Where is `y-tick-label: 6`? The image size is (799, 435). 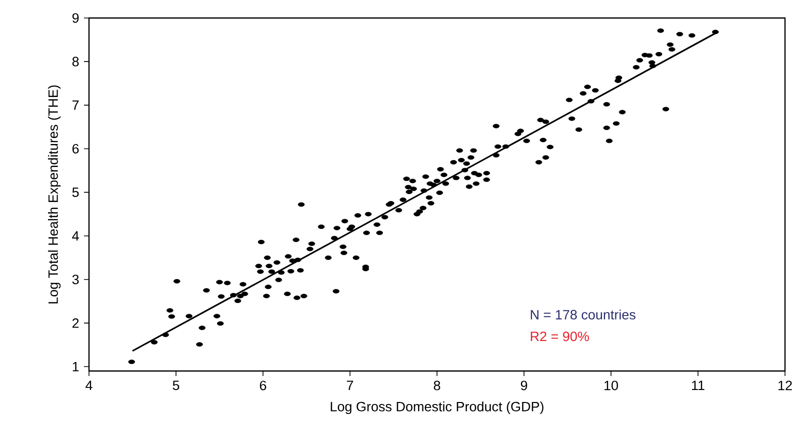 y-tick-label: 6 is located at coordinates (75, 149).